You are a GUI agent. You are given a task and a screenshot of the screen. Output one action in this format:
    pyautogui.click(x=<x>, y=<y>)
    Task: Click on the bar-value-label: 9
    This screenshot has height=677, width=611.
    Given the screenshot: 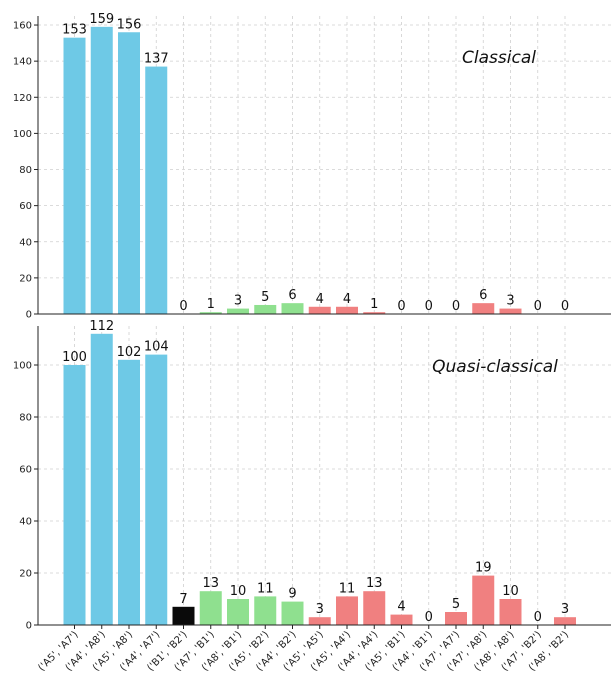 What is the action you would take?
    pyautogui.click(x=292, y=594)
    